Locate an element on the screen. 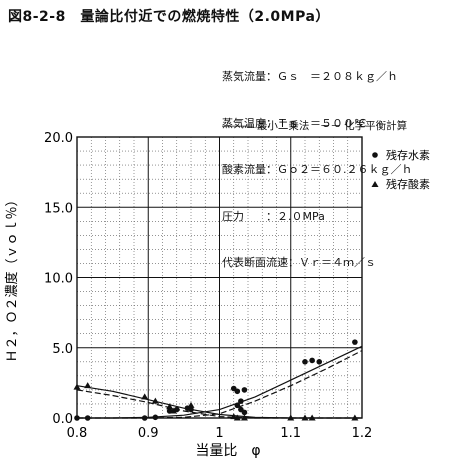 The height and width of the screenshot is (470, 450). y-tick-label: 0.0 is located at coordinates (62, 419).